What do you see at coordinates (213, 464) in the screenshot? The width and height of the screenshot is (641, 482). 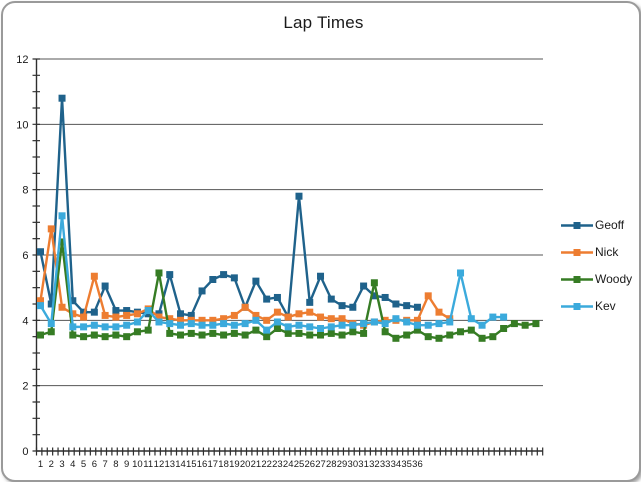 I see `x-tick-label: 17` at bounding box center [213, 464].